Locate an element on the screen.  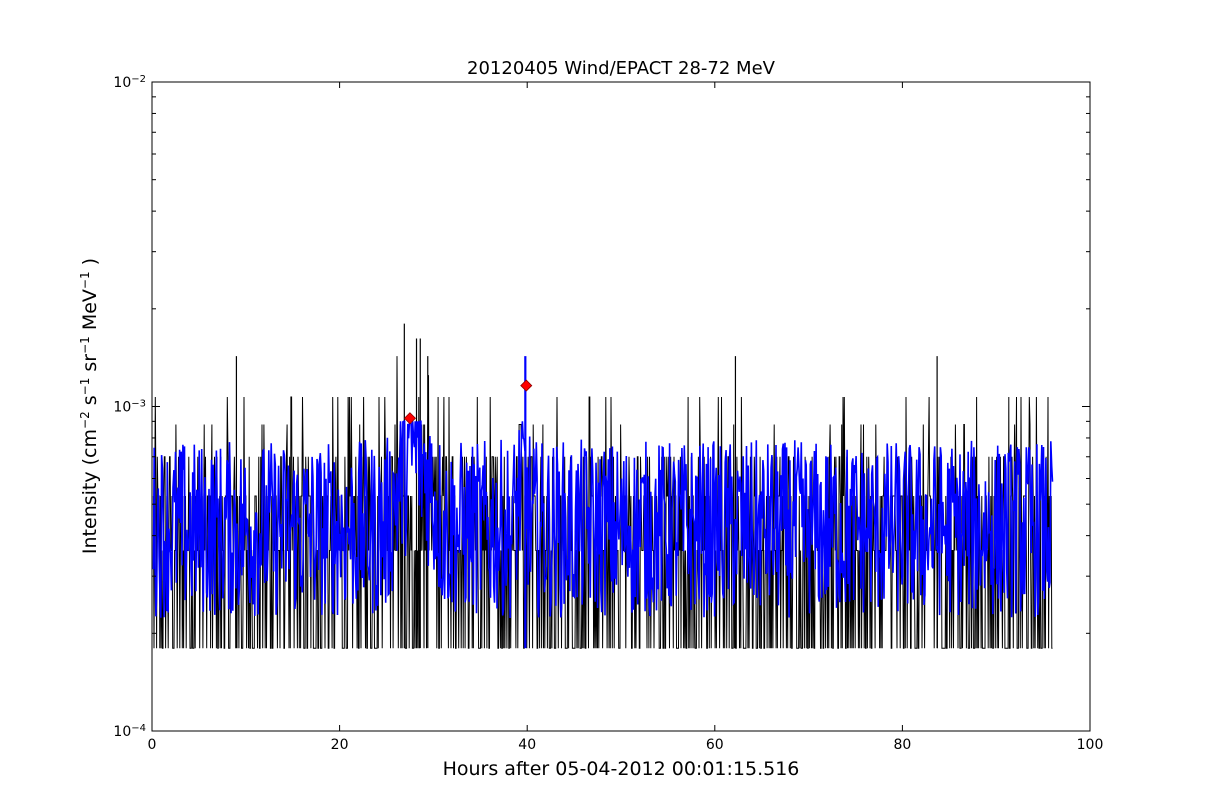
ylabel-part-7: −1 is located at coordinates (85, 280).